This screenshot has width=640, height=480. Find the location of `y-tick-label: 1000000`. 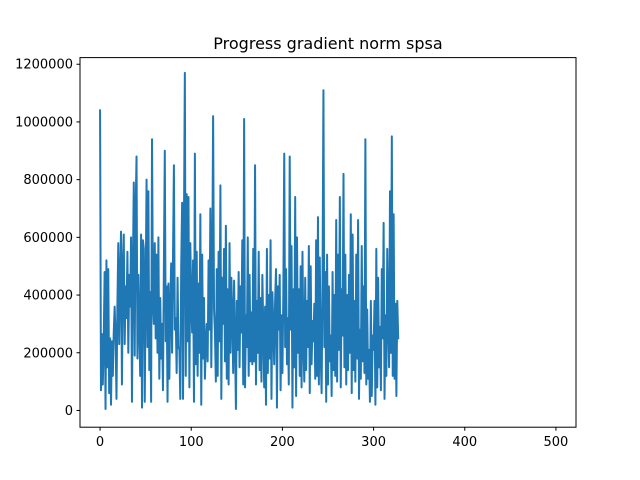

y-tick-label: 1000000 is located at coordinates (44, 122).